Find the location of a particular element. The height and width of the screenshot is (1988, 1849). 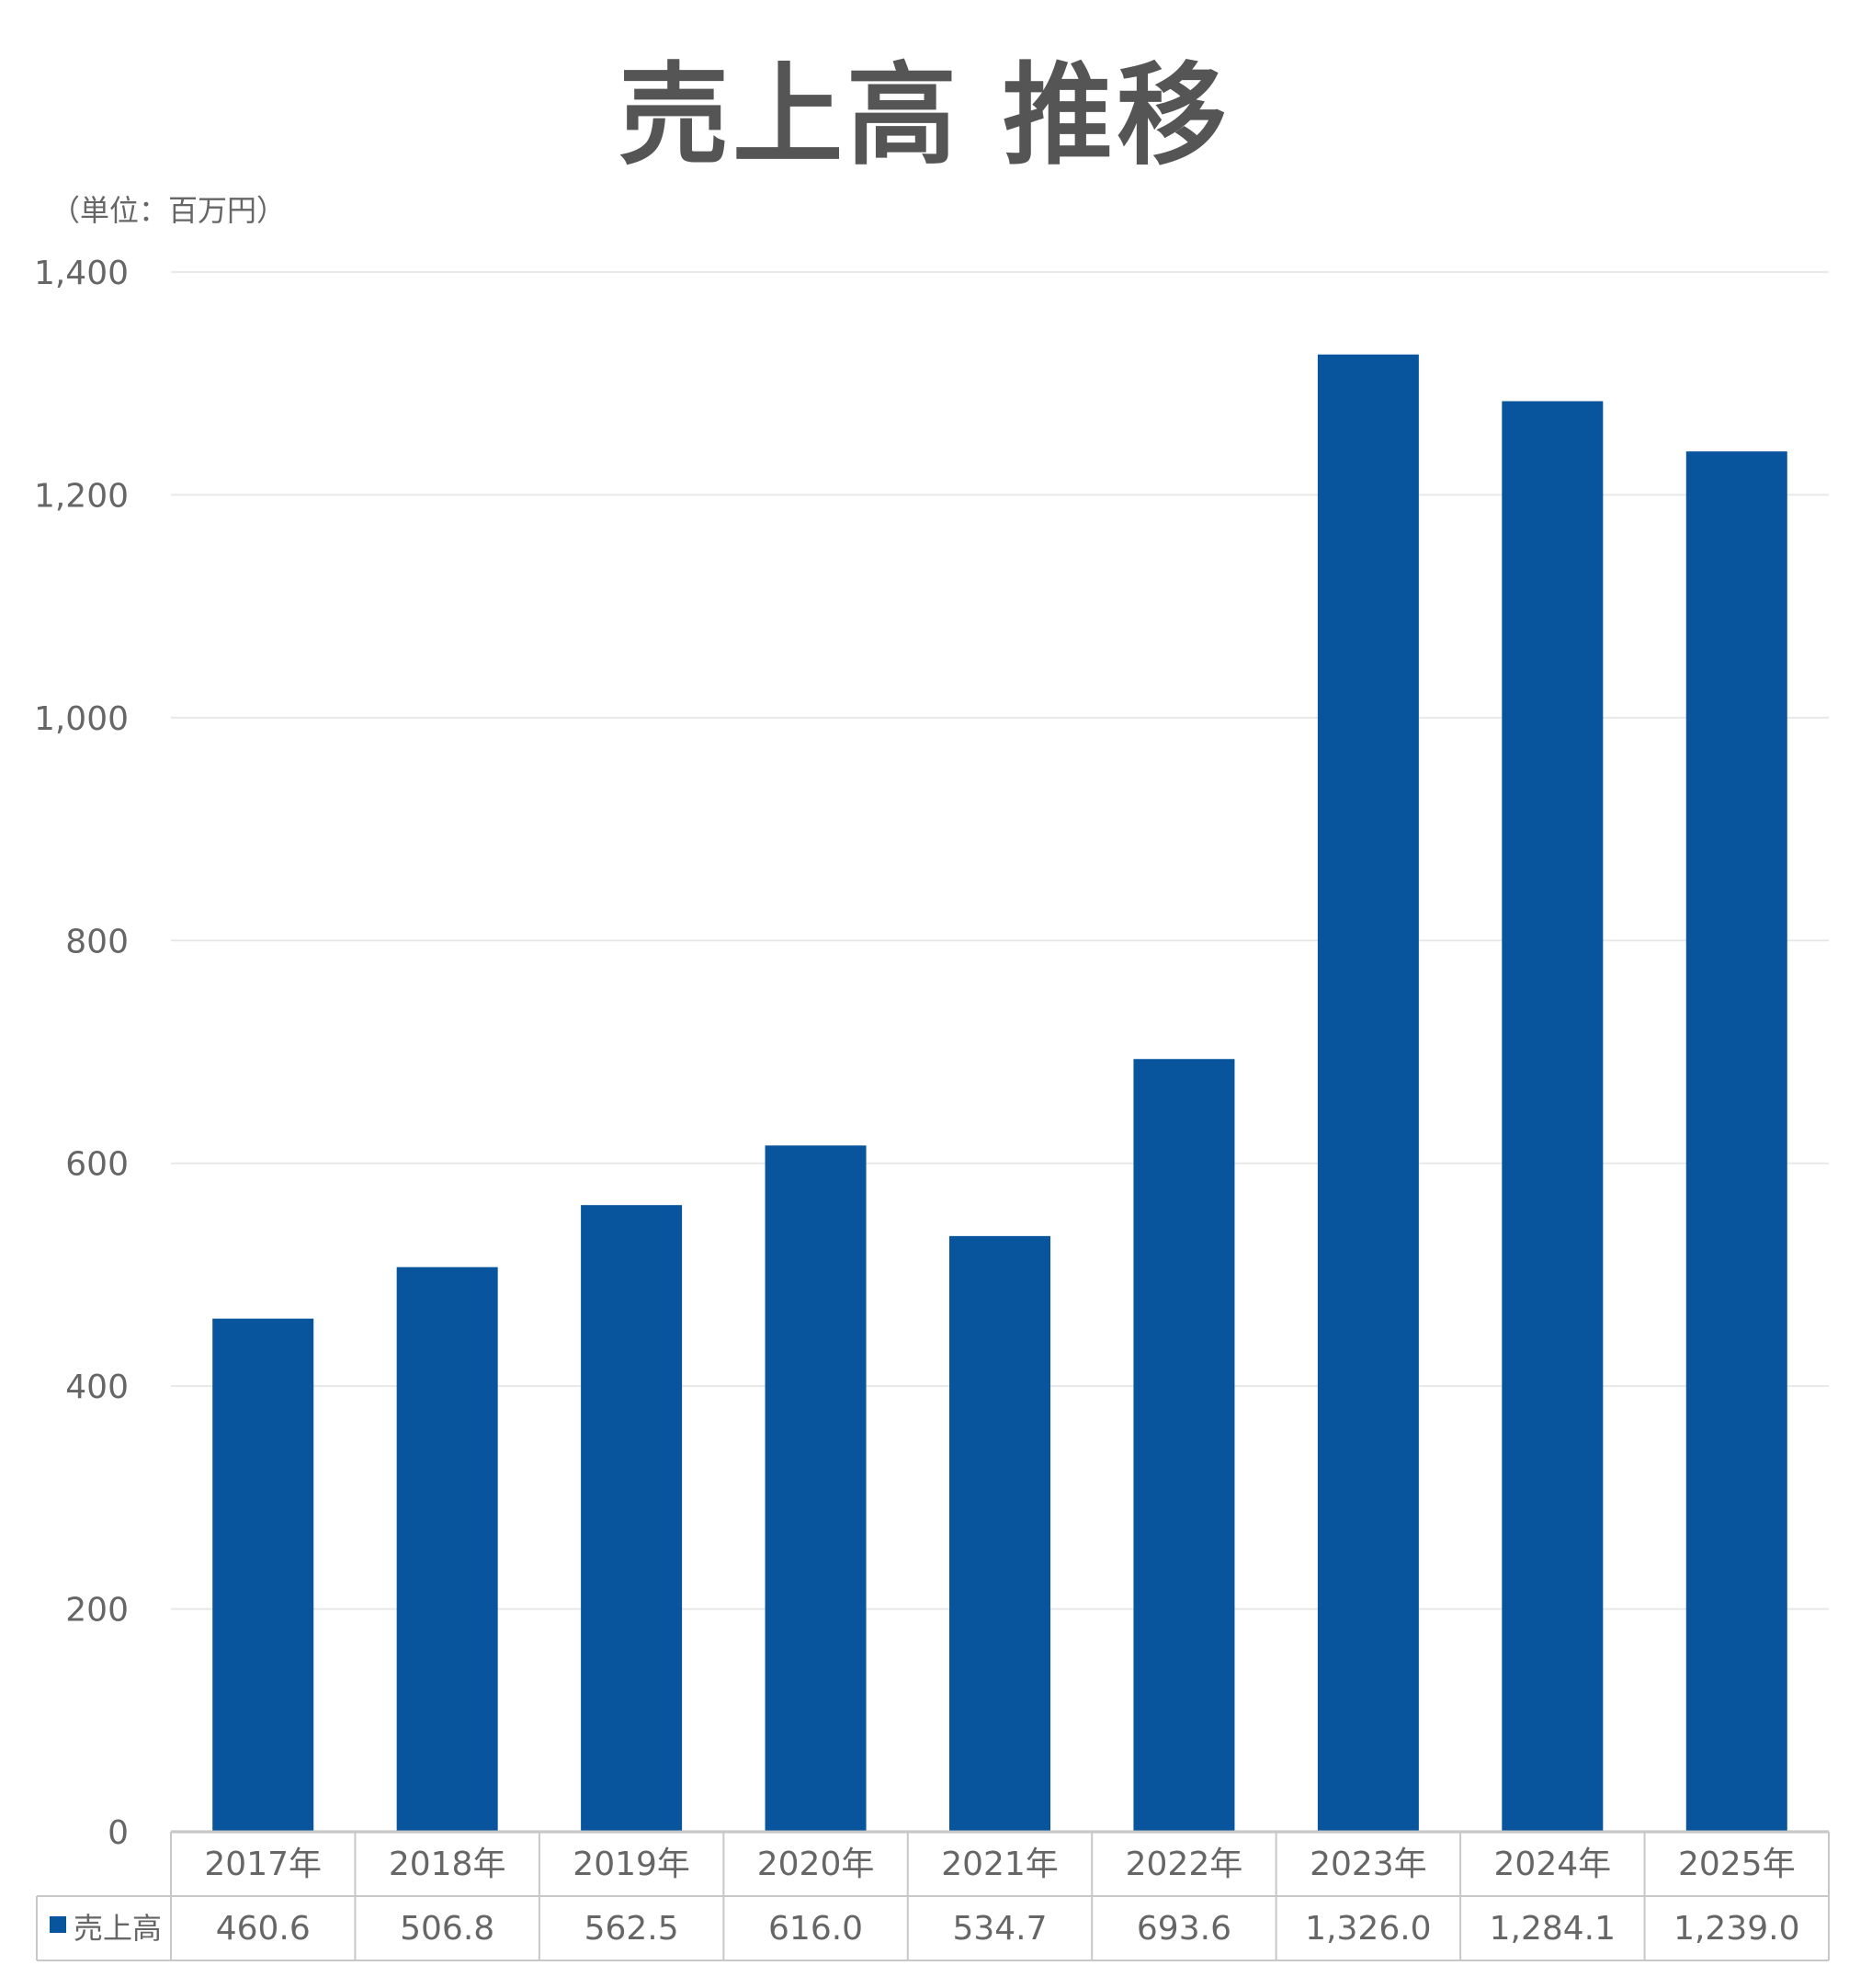

y-tick-label: 1,200 is located at coordinates (82, 496).